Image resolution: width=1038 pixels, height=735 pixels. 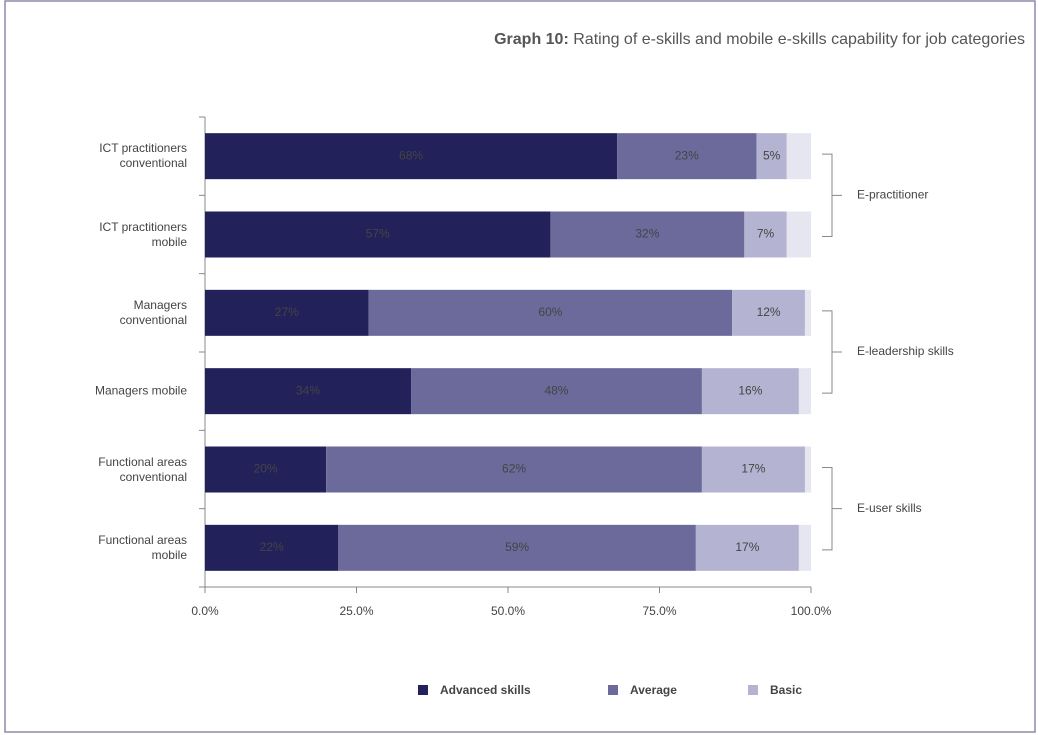 I want to click on category-label: Functional areas mobile, so click(x=142, y=547).